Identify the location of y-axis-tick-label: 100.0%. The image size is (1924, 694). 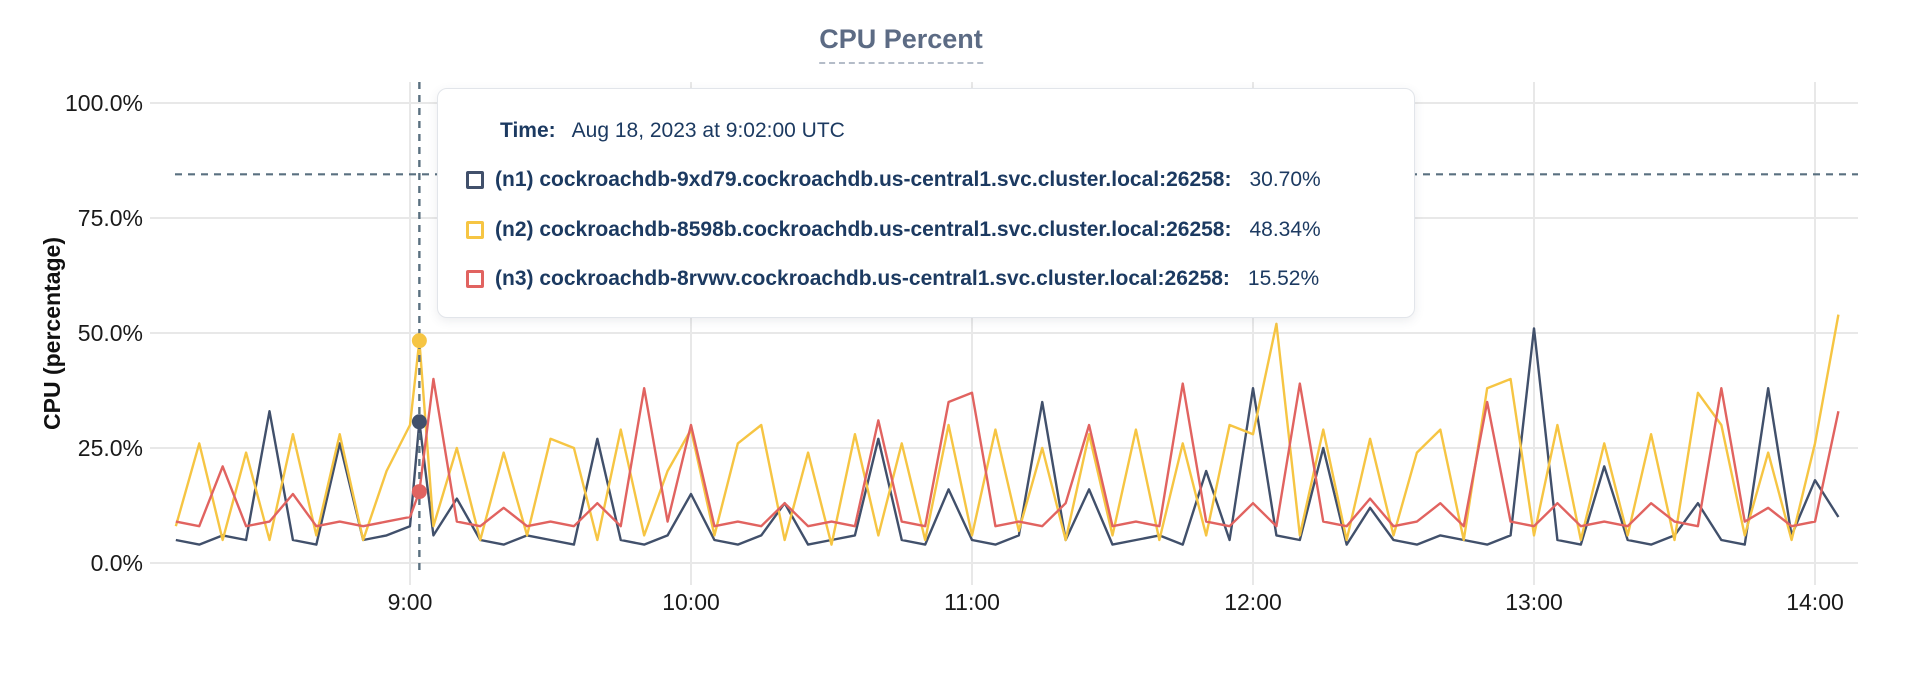
(103, 103).